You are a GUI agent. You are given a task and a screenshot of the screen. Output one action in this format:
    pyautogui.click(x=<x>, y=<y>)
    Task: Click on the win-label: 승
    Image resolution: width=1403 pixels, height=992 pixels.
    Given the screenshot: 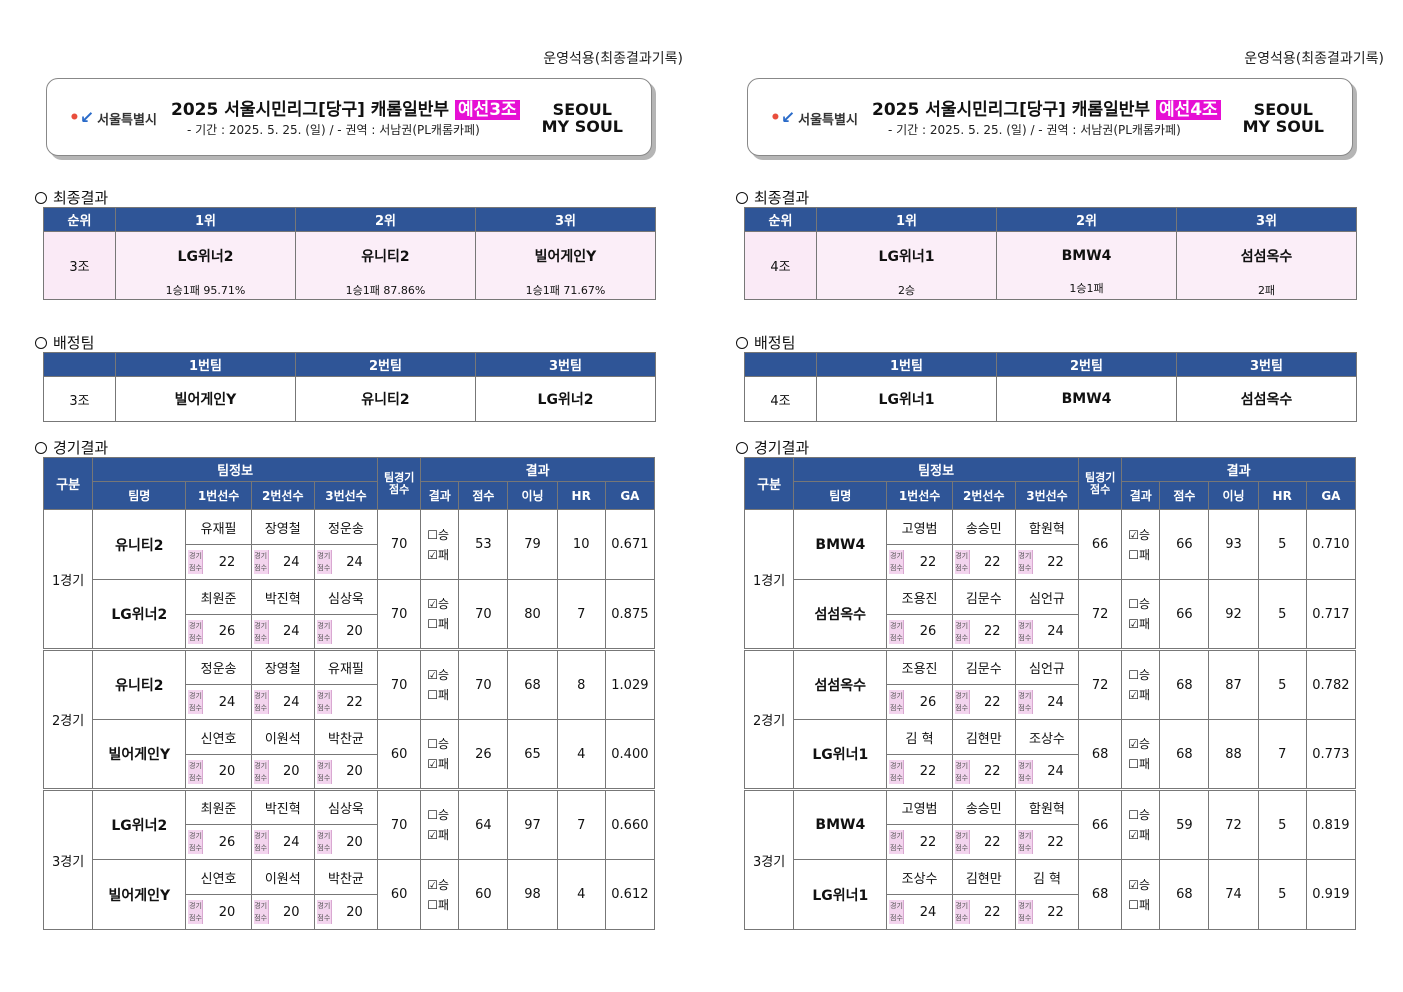 What is the action you would take?
    pyautogui.click(x=1144, y=884)
    